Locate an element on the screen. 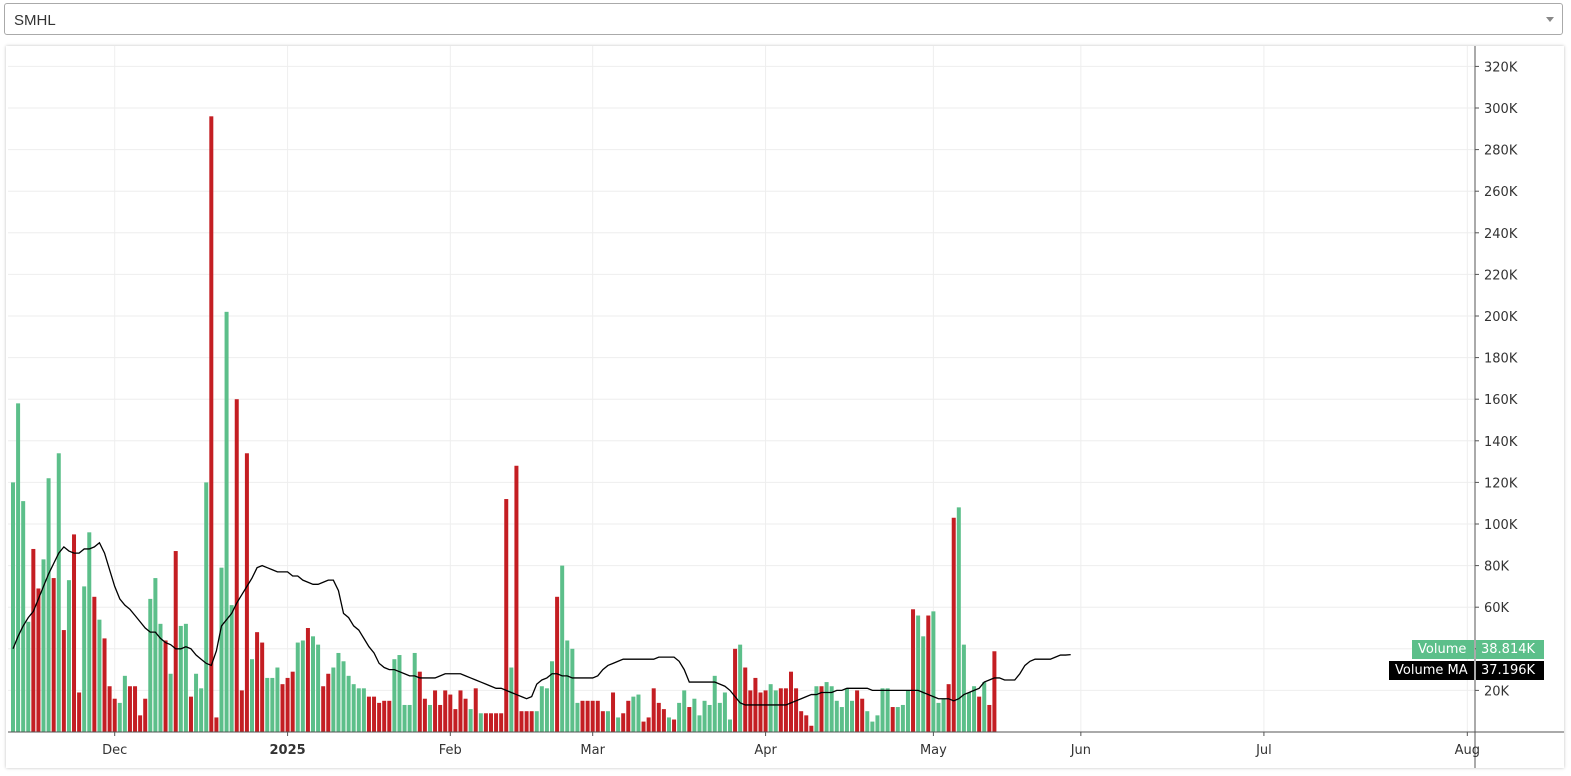 Image resolution: width=1571 pixels, height=776 pixels. x-tick-label: Jun is located at coordinates (1080, 750).